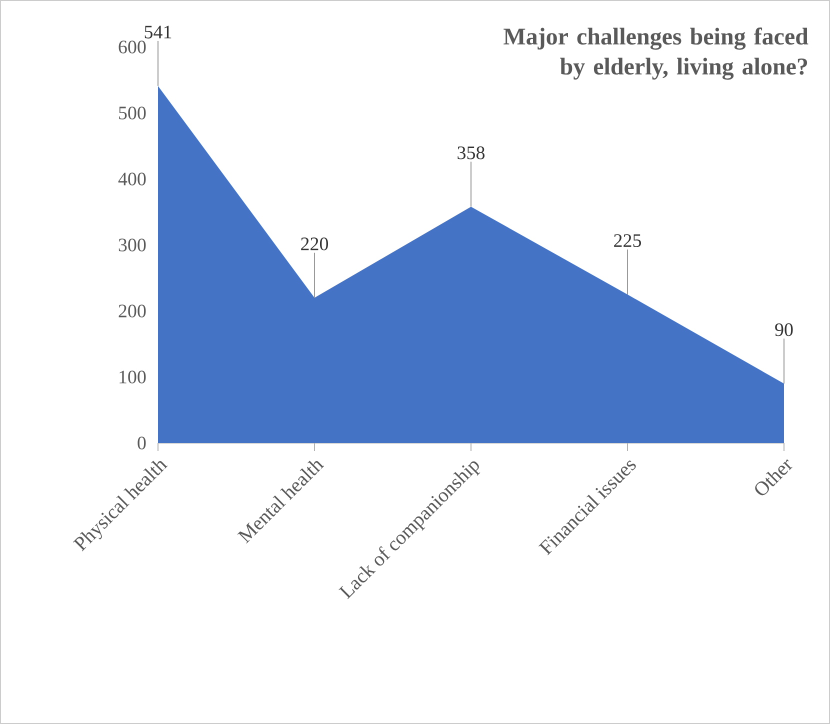 The width and height of the screenshot is (830, 724). What do you see at coordinates (628, 241) in the screenshot?
I see `data-label: 225` at bounding box center [628, 241].